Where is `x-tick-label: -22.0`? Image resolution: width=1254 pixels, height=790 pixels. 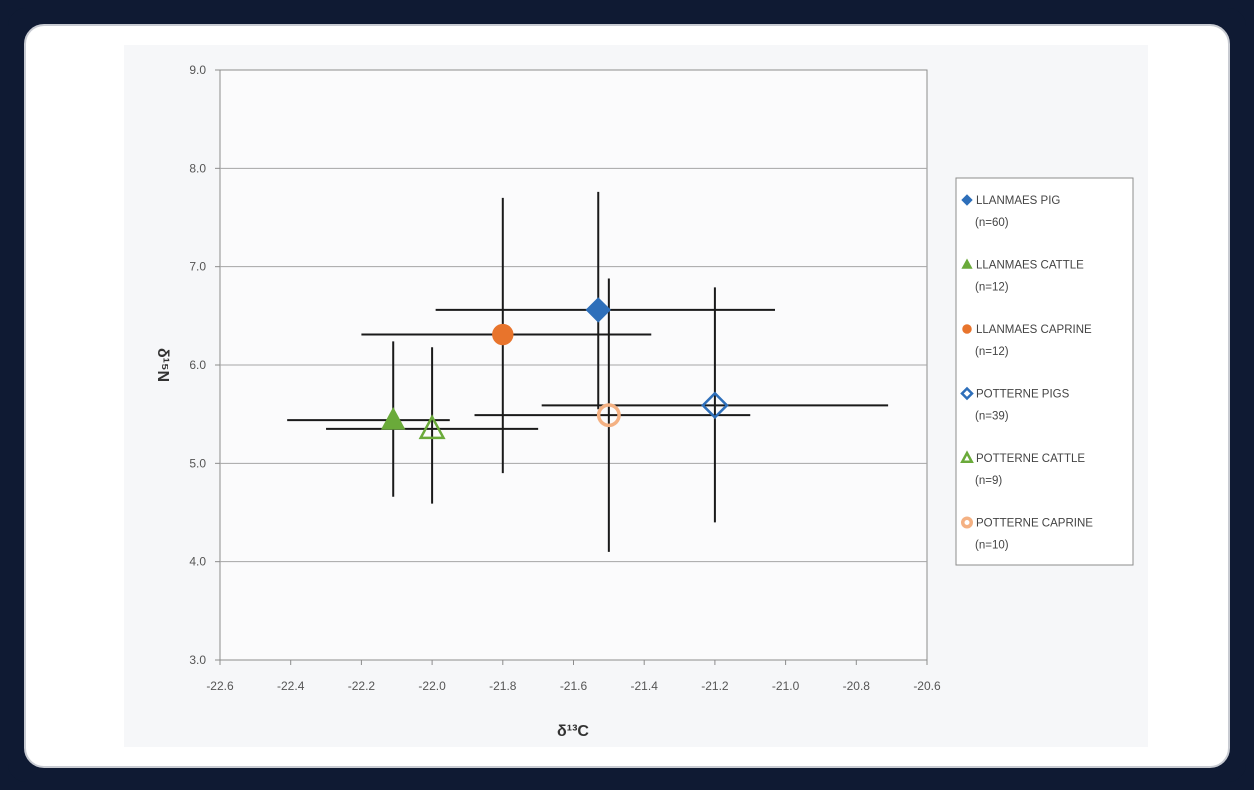 x-tick-label: -22.0 is located at coordinates (432, 686).